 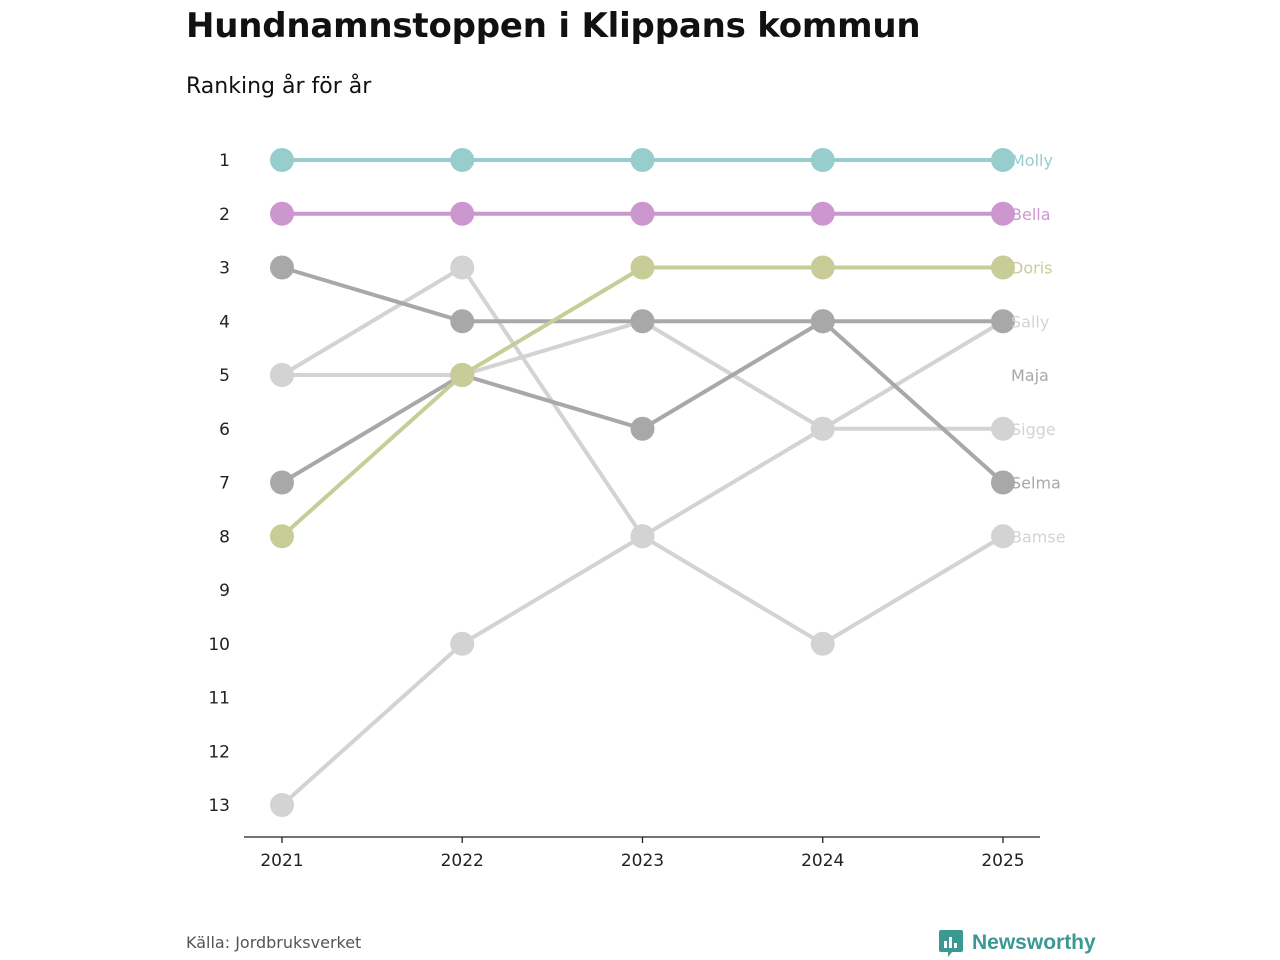 I want to click on end-label-bella: Bella, so click(x=1031, y=214).